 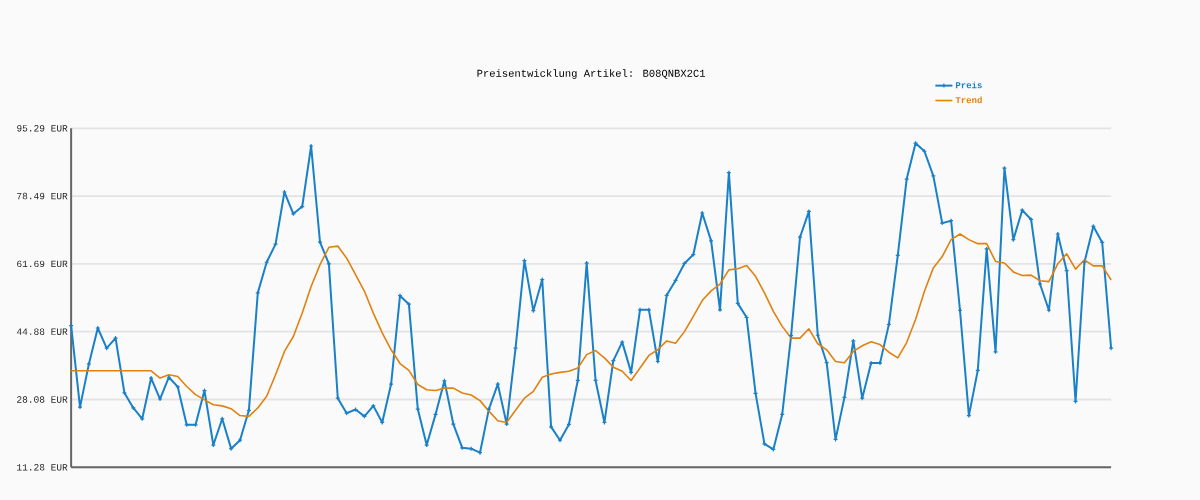 I want to click on y-tick-label: 95.29 EUR, so click(x=42, y=128).